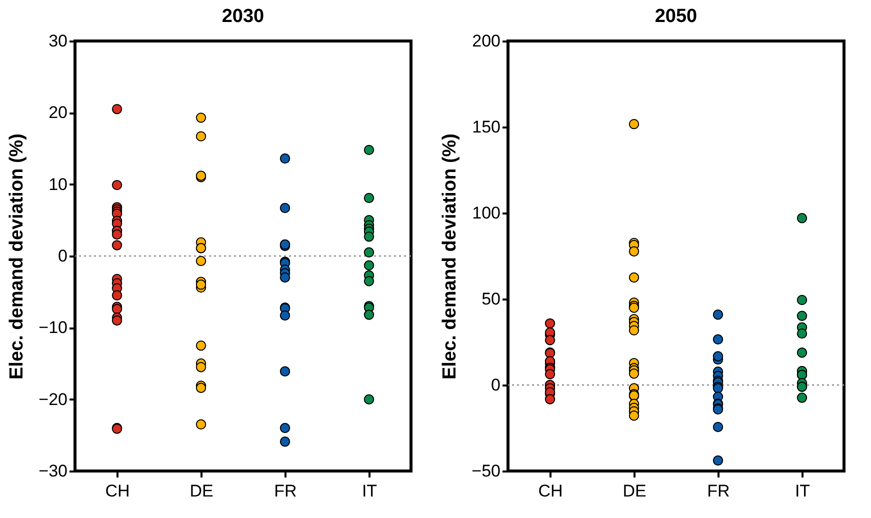 Image resolution: width=871 pixels, height=518 pixels. Describe the element at coordinates (243, 16) in the screenshot. I see `chart-title: 2030` at that location.